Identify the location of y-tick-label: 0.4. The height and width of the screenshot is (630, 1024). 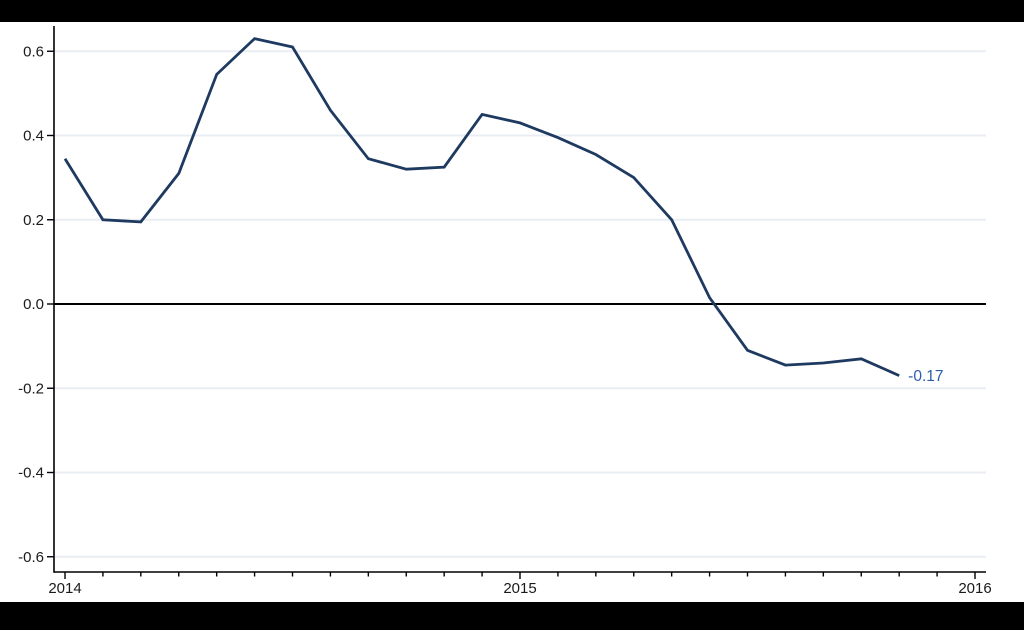
(33, 136).